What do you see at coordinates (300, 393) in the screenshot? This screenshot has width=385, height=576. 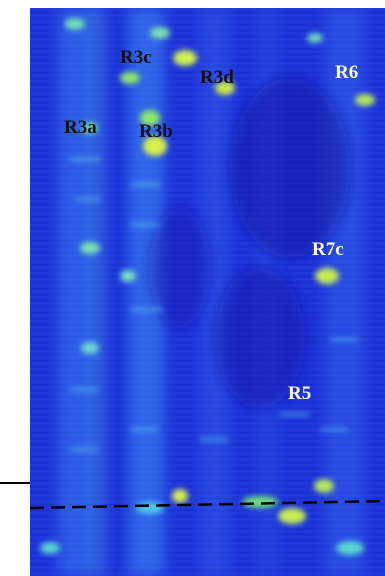 I see `label-r5: R5` at bounding box center [300, 393].